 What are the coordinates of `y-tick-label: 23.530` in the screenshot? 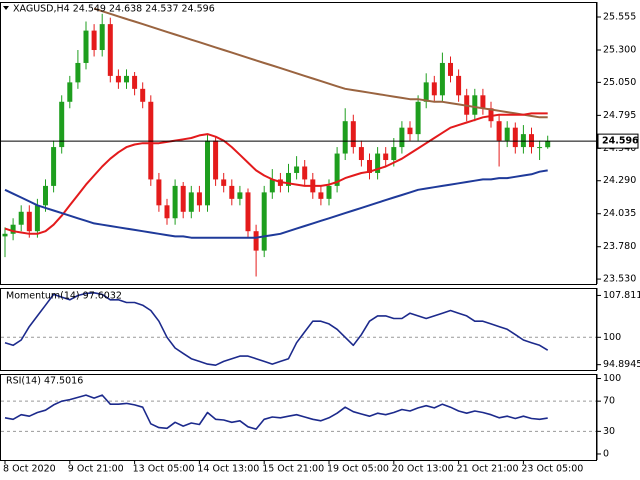 It's located at (619, 279).